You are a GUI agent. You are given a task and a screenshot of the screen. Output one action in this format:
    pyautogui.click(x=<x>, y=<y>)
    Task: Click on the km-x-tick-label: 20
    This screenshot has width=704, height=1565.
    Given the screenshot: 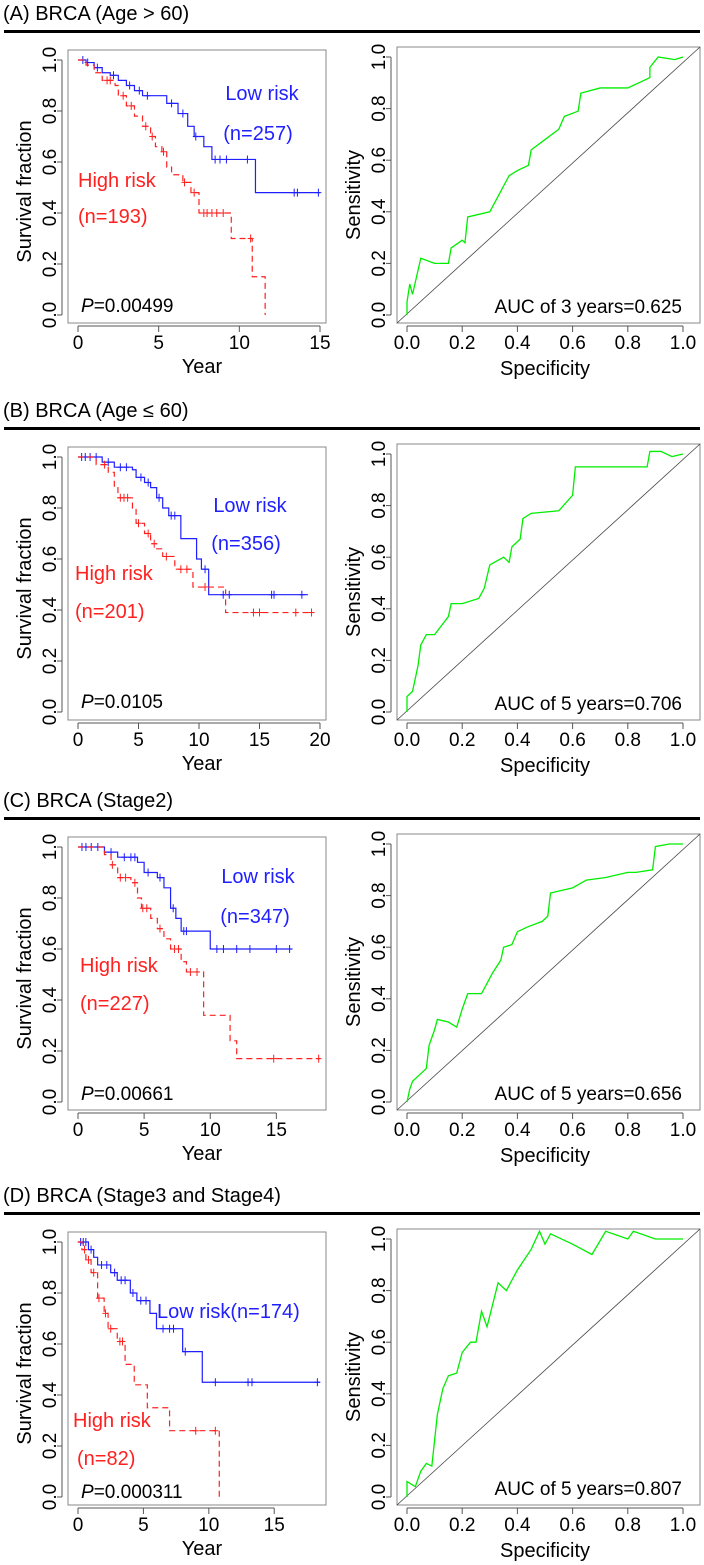 What is the action you would take?
    pyautogui.click(x=319, y=740)
    